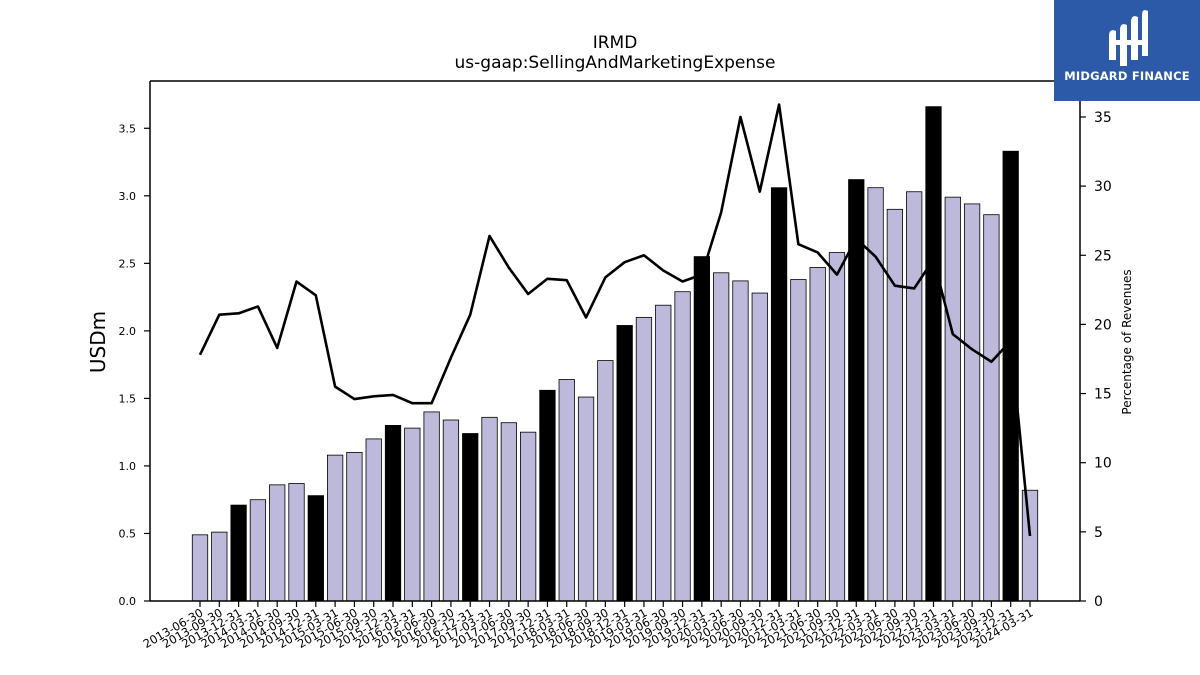 Image resolution: width=1200 pixels, height=675 pixels. I want to click on y-tick-label: 0.5, so click(128, 533).